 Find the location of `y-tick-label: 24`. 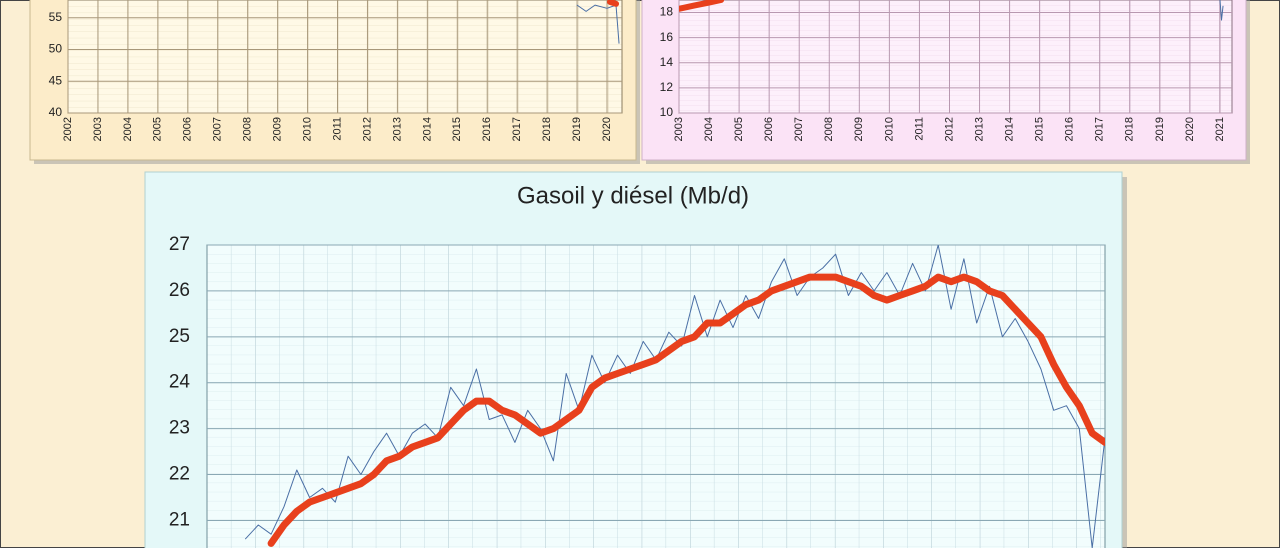

y-tick-label: 24 is located at coordinates (180, 382).